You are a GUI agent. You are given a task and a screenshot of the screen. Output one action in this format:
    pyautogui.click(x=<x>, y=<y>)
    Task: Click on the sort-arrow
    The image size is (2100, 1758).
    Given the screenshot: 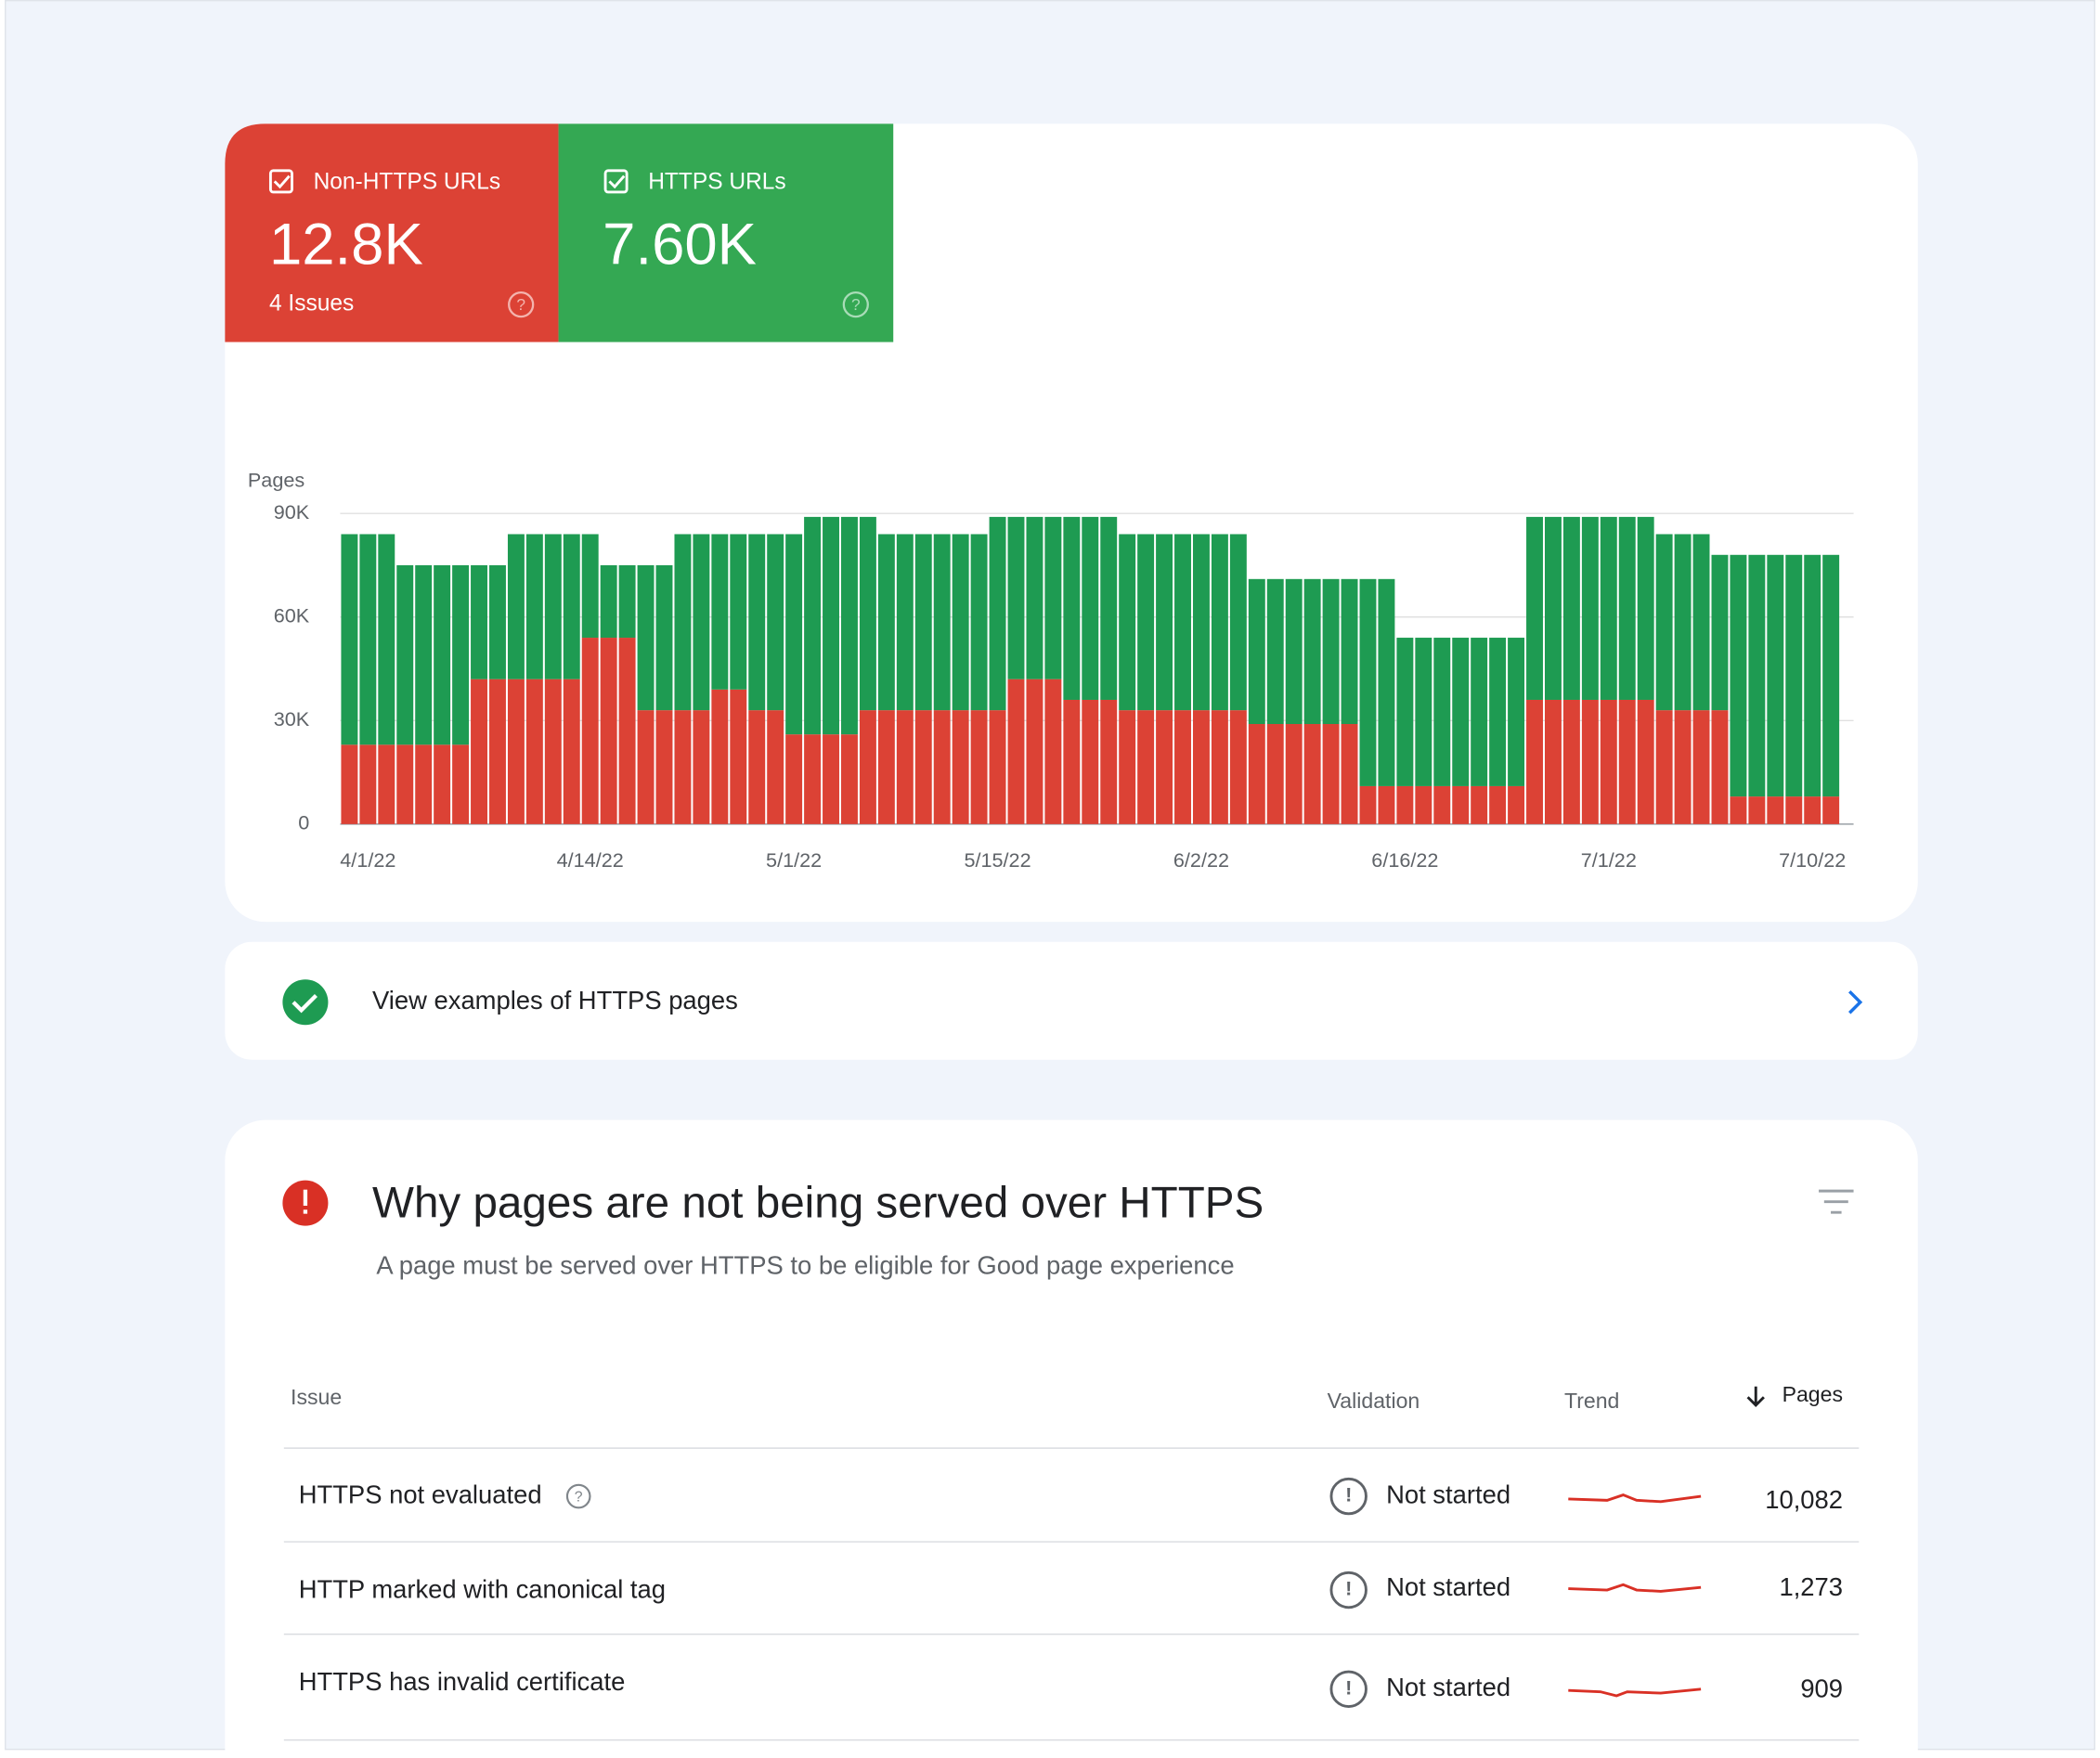 What is the action you would take?
    pyautogui.click(x=1756, y=1396)
    